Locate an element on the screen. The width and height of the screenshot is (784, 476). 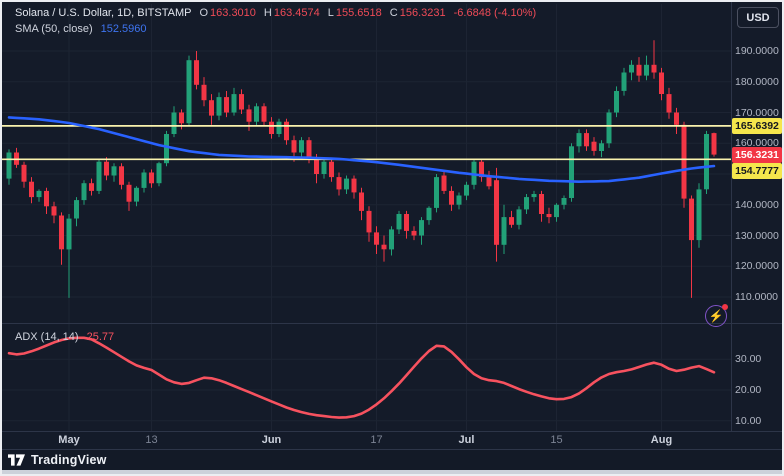
time-axis-label: 13 is located at coordinates (151, 440).